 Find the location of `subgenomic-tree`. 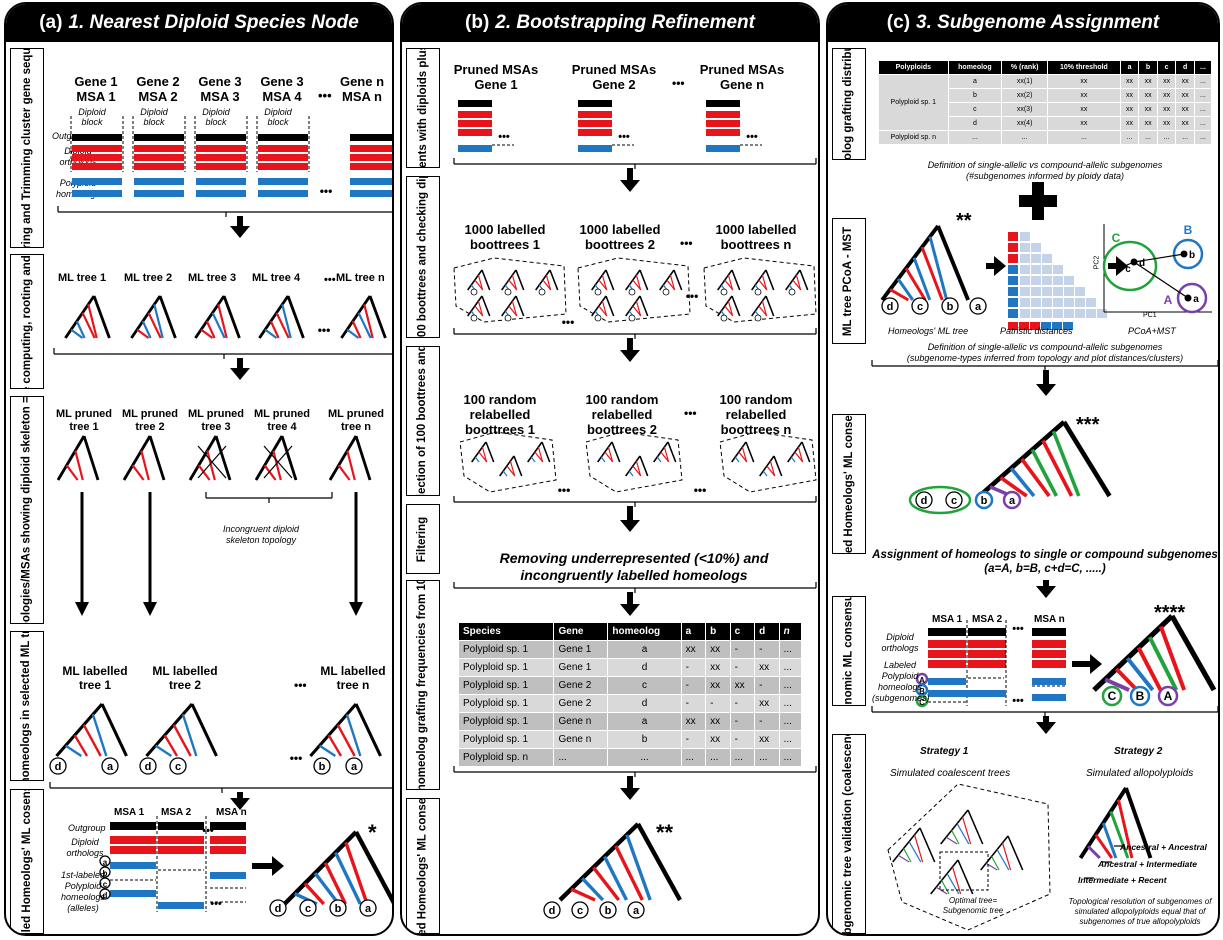

subgenomic-tree is located at coordinates (1126, 679).